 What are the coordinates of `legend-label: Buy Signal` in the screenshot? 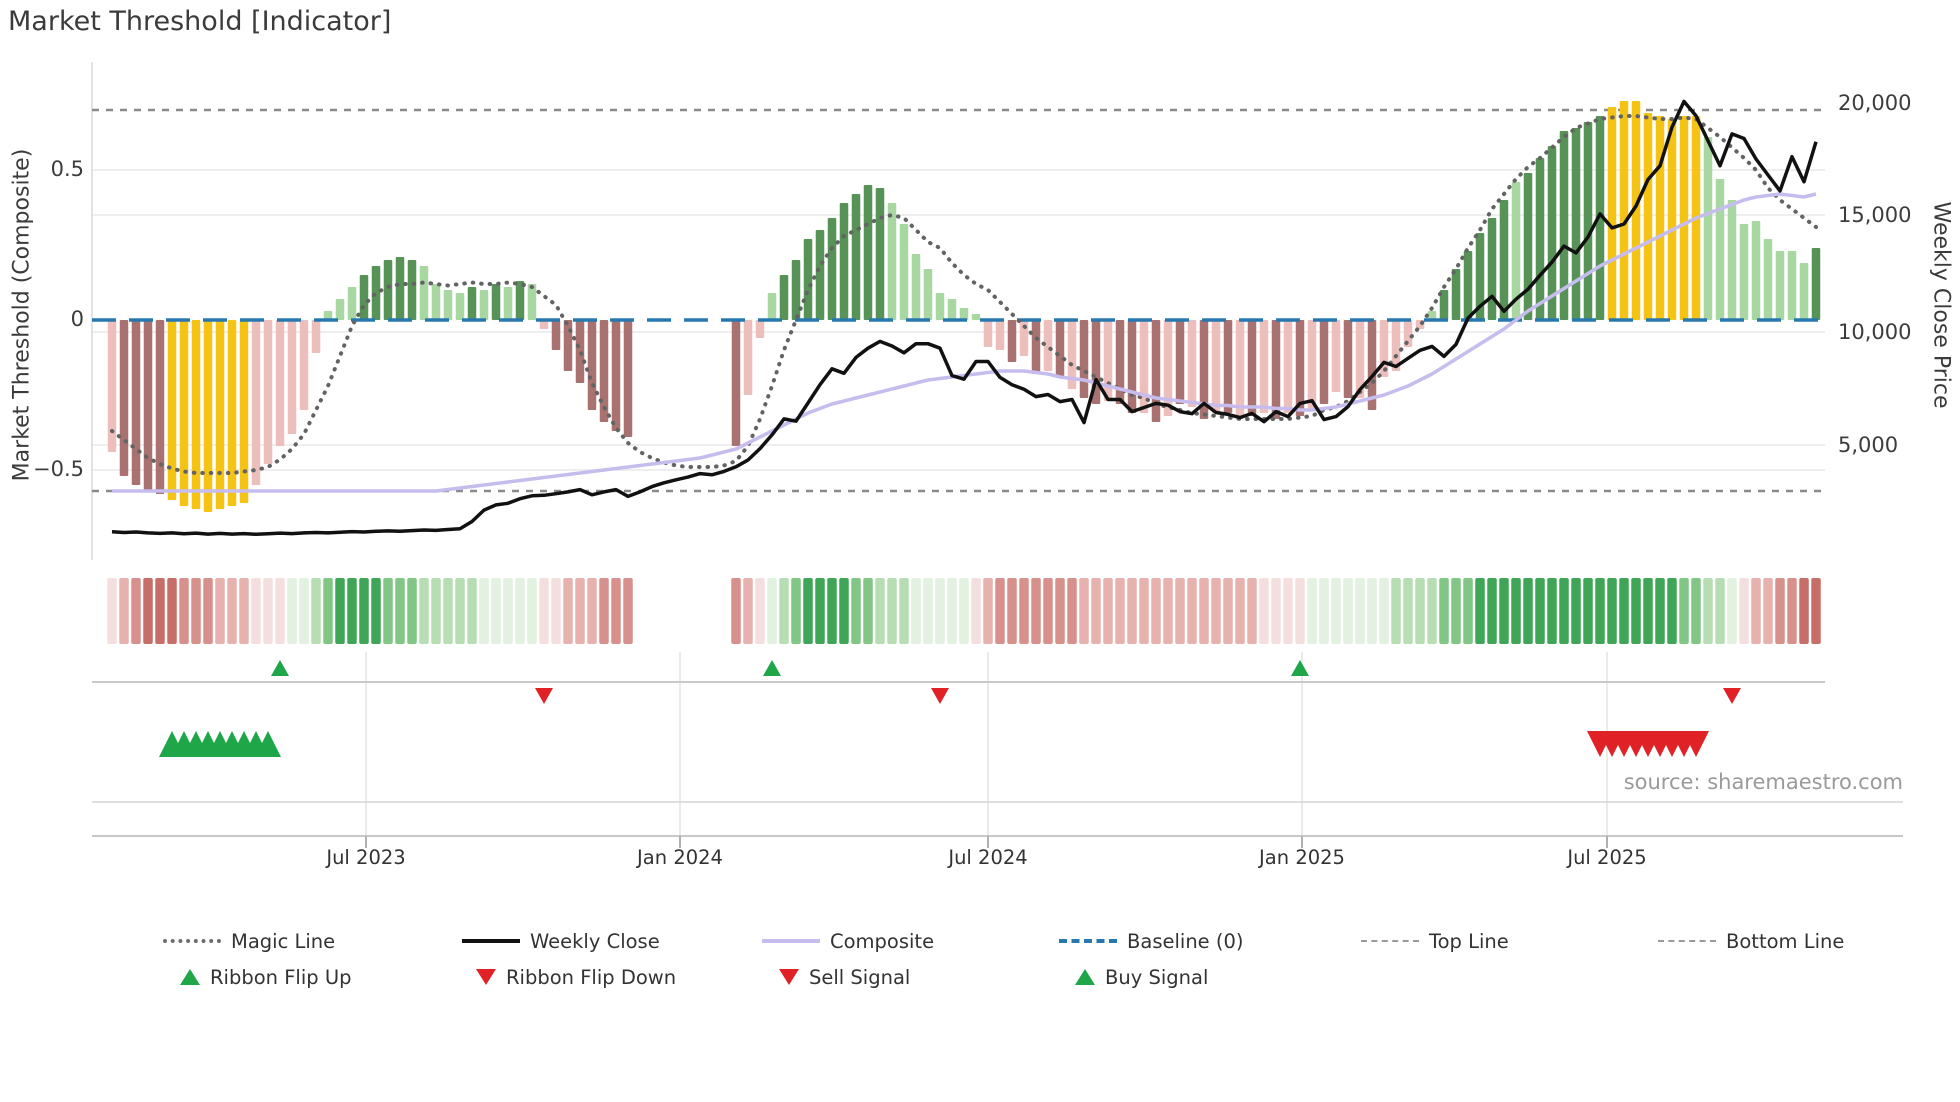 It's located at (1157, 977).